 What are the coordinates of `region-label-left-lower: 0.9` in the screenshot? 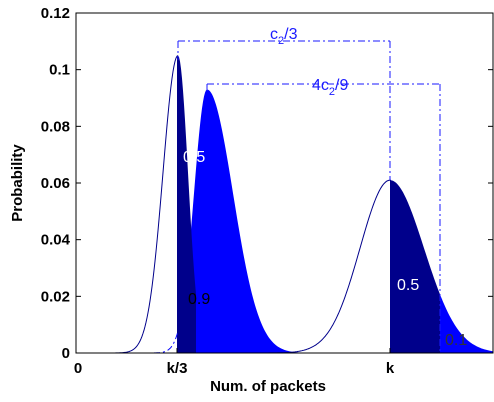 It's located at (199, 299).